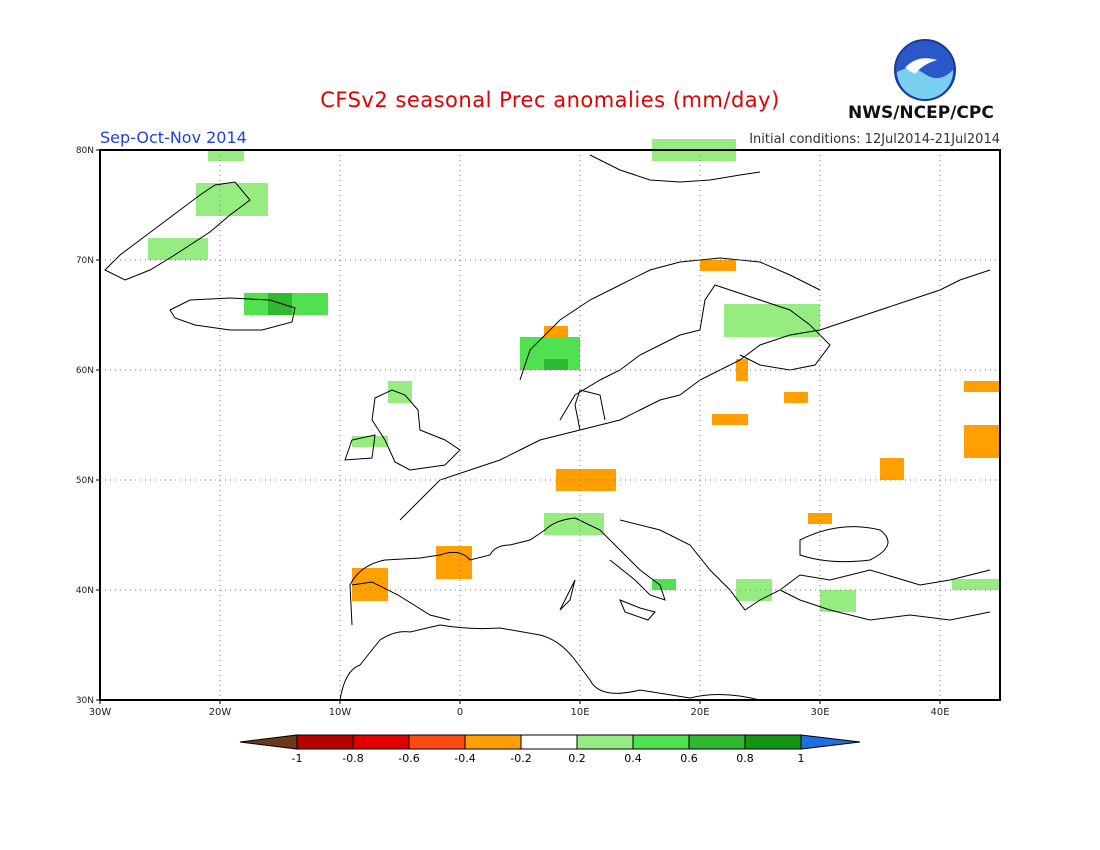  What do you see at coordinates (173, 137) in the screenshot?
I see `season-label: Sep-Oct-Nov 2014` at bounding box center [173, 137].